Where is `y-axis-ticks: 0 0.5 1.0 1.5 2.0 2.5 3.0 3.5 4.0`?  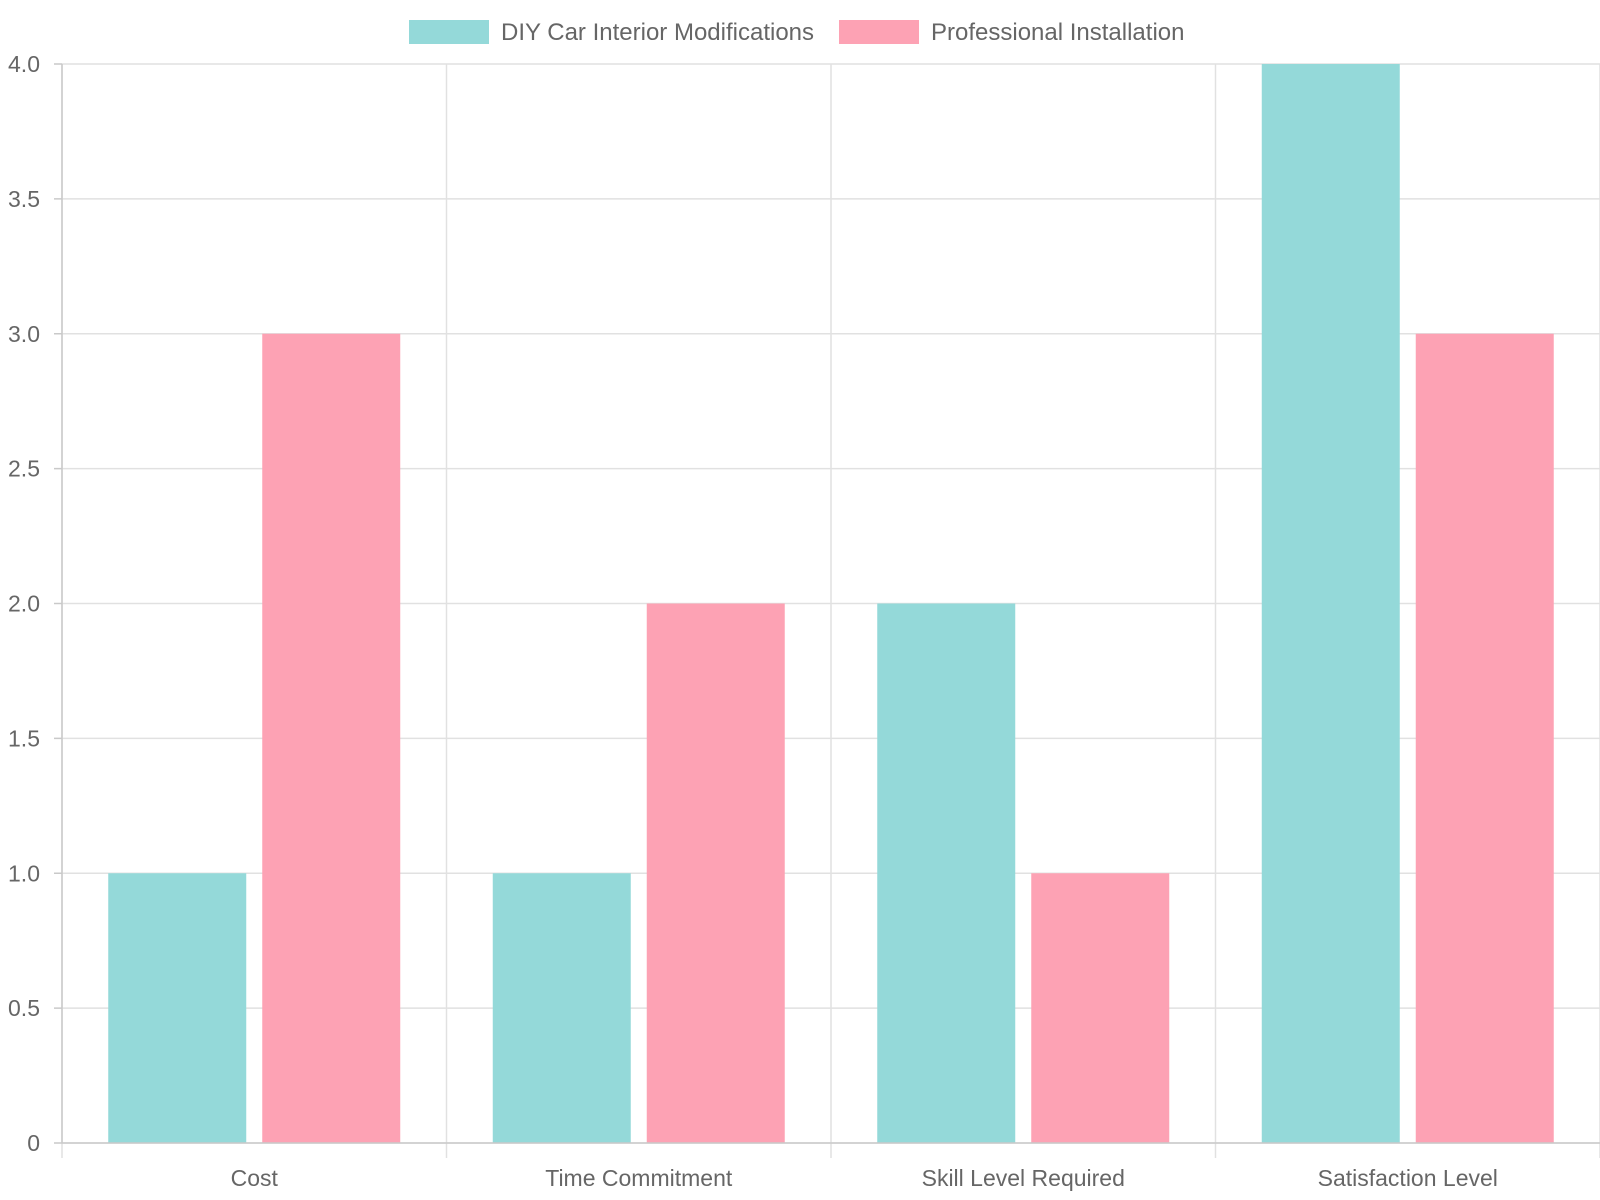
y-axis-ticks: 0 0.5 1.0 1.5 2.0 2.5 3.0 3.5 4.0 is located at coordinates (35, 603).